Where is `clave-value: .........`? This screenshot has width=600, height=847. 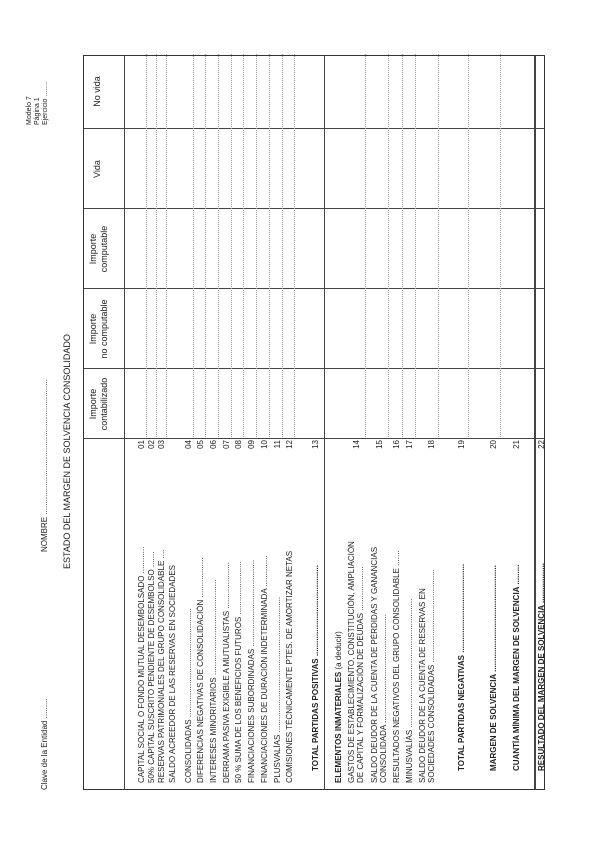 clave-value: ......... is located at coordinates (44, 708).